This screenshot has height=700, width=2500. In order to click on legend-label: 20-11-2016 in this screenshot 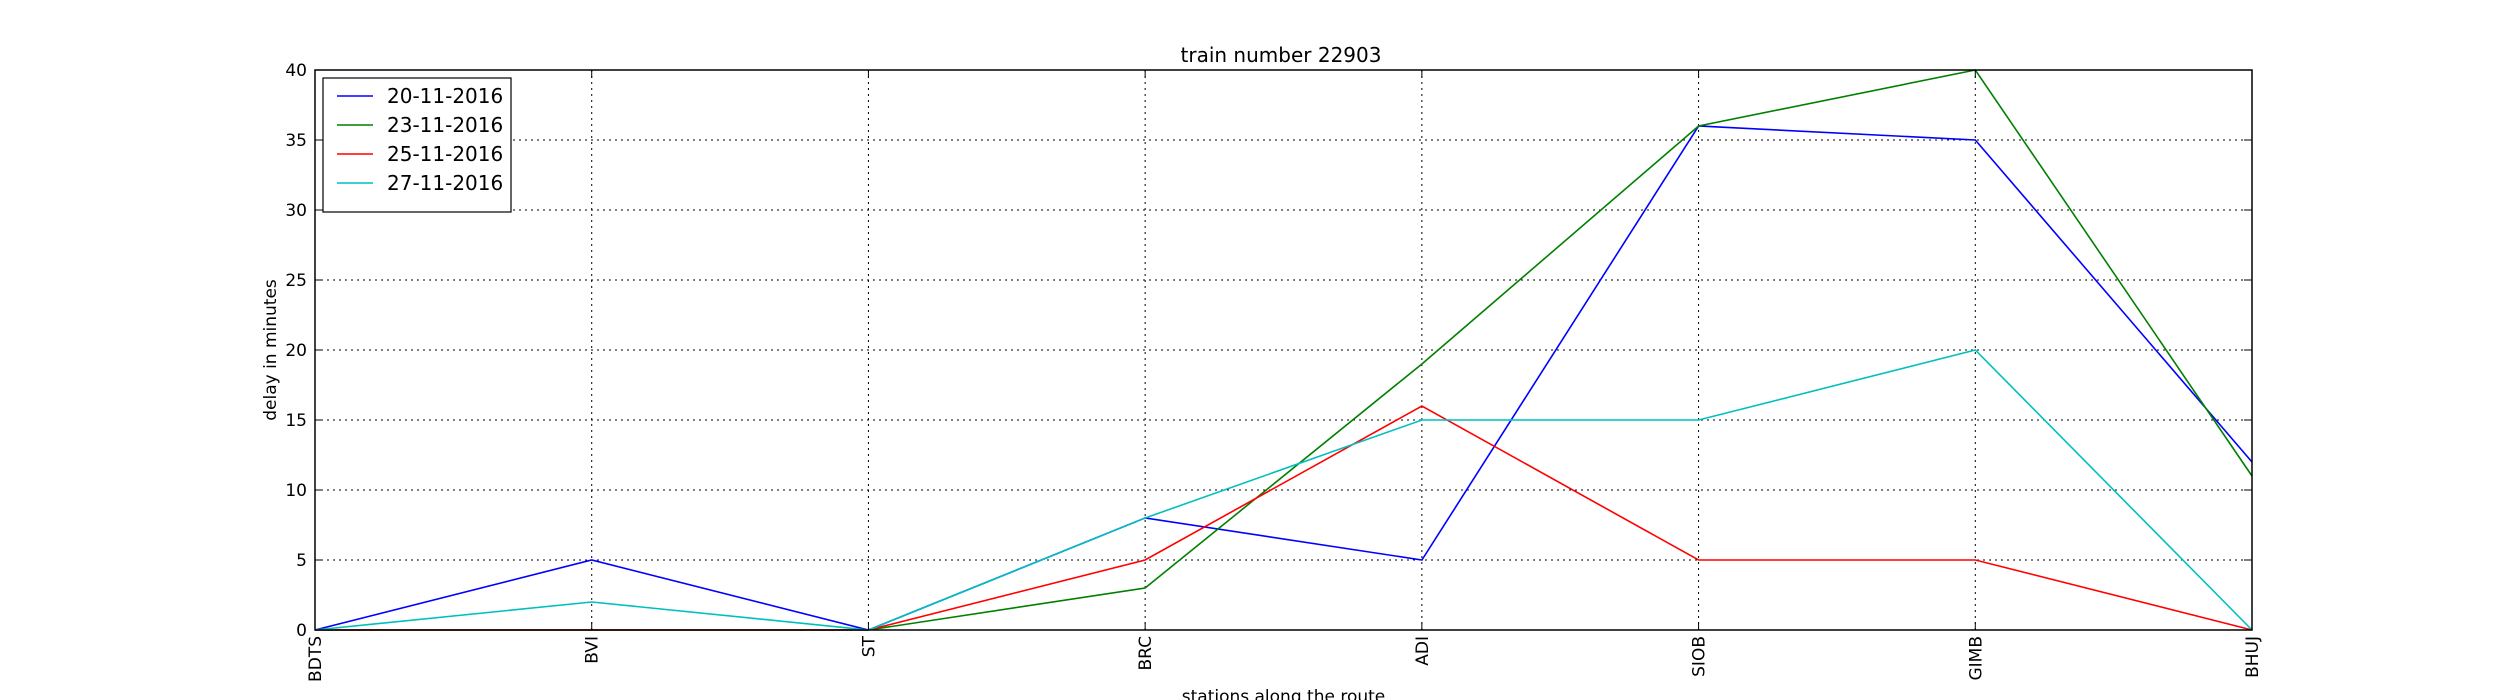, I will do `click(445, 96)`.